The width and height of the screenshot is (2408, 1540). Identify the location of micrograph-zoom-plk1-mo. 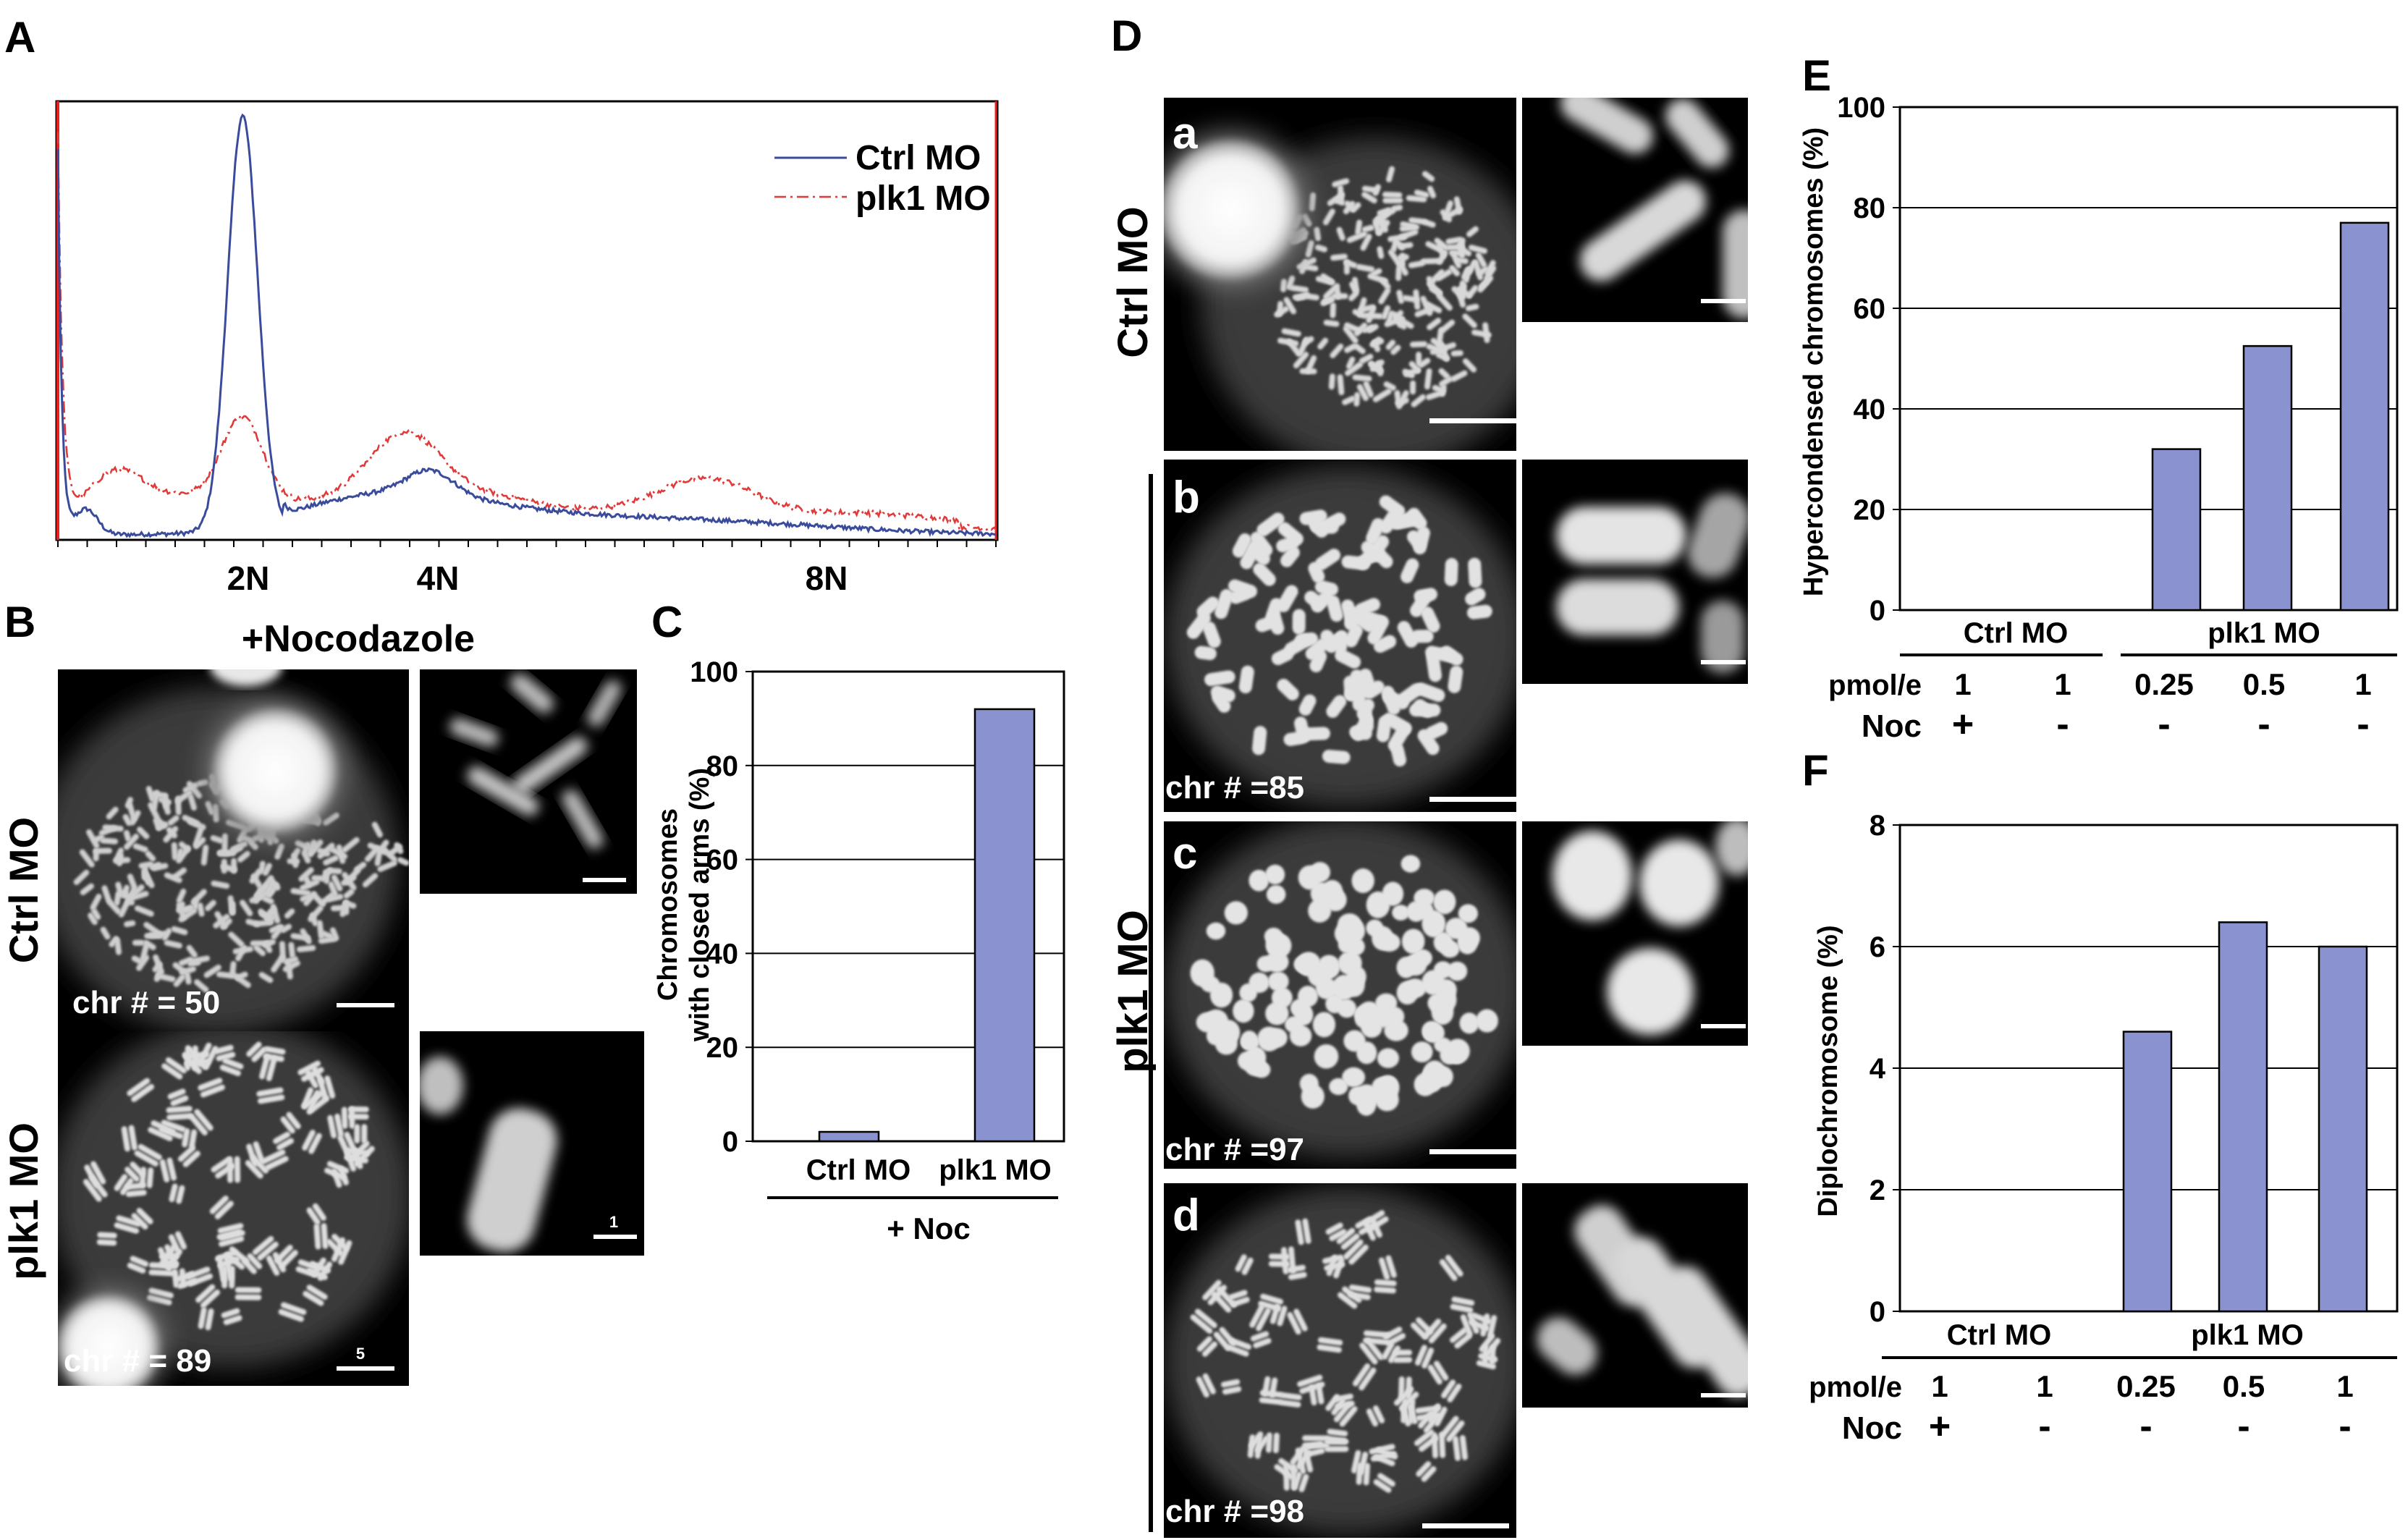
(532, 1144).